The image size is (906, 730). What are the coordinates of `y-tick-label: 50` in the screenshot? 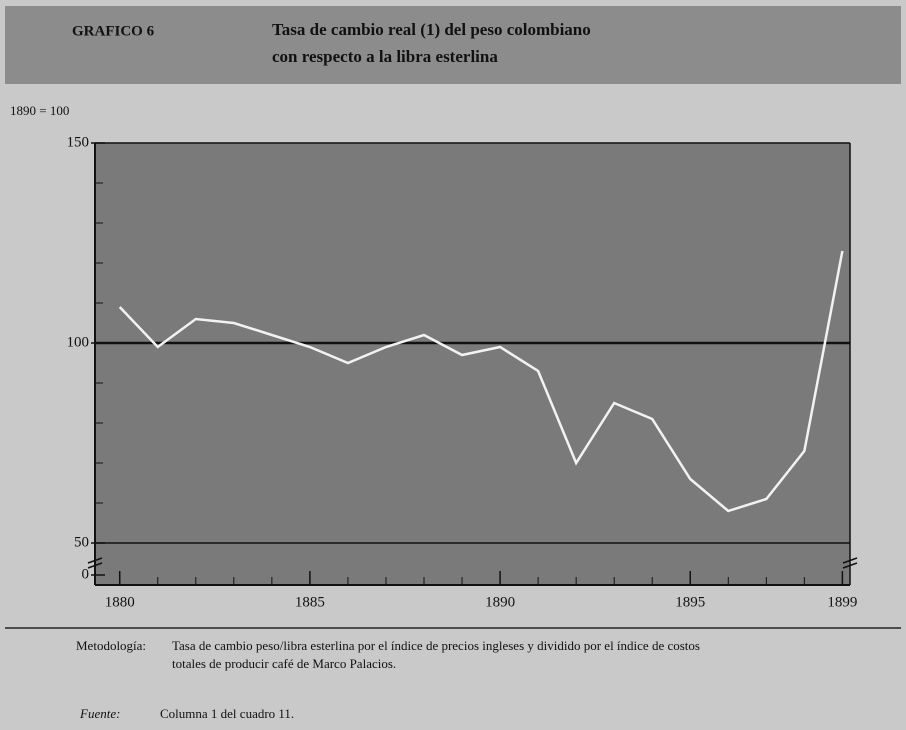 It's located at (81, 542).